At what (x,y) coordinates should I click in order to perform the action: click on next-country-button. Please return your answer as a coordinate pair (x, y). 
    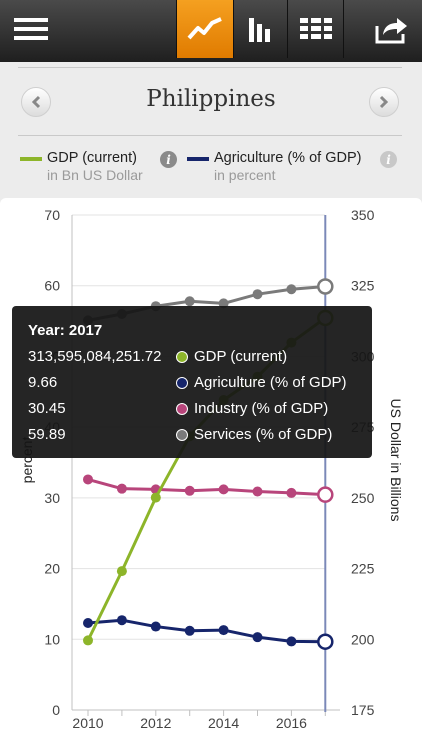
    Looking at the image, I should click on (384, 102).